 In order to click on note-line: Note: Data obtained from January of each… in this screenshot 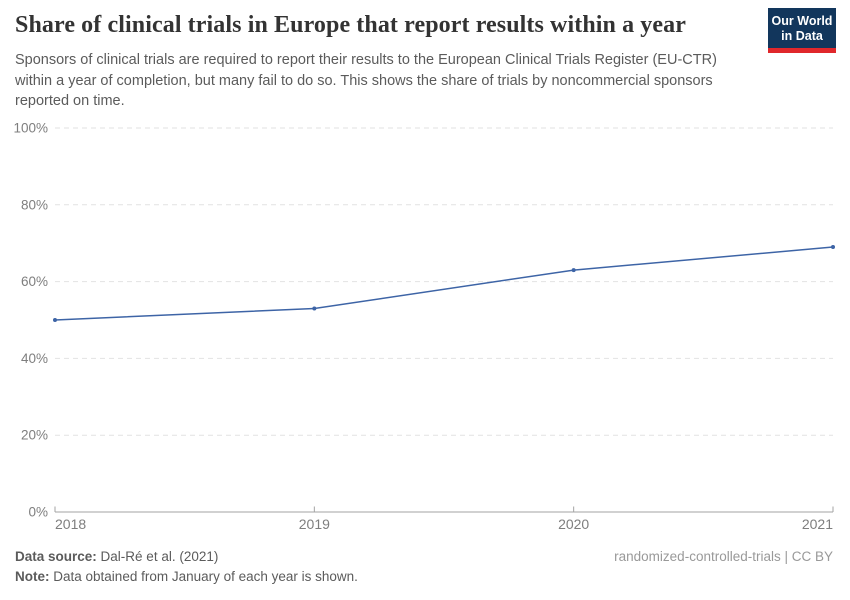, I will do `click(186, 577)`.